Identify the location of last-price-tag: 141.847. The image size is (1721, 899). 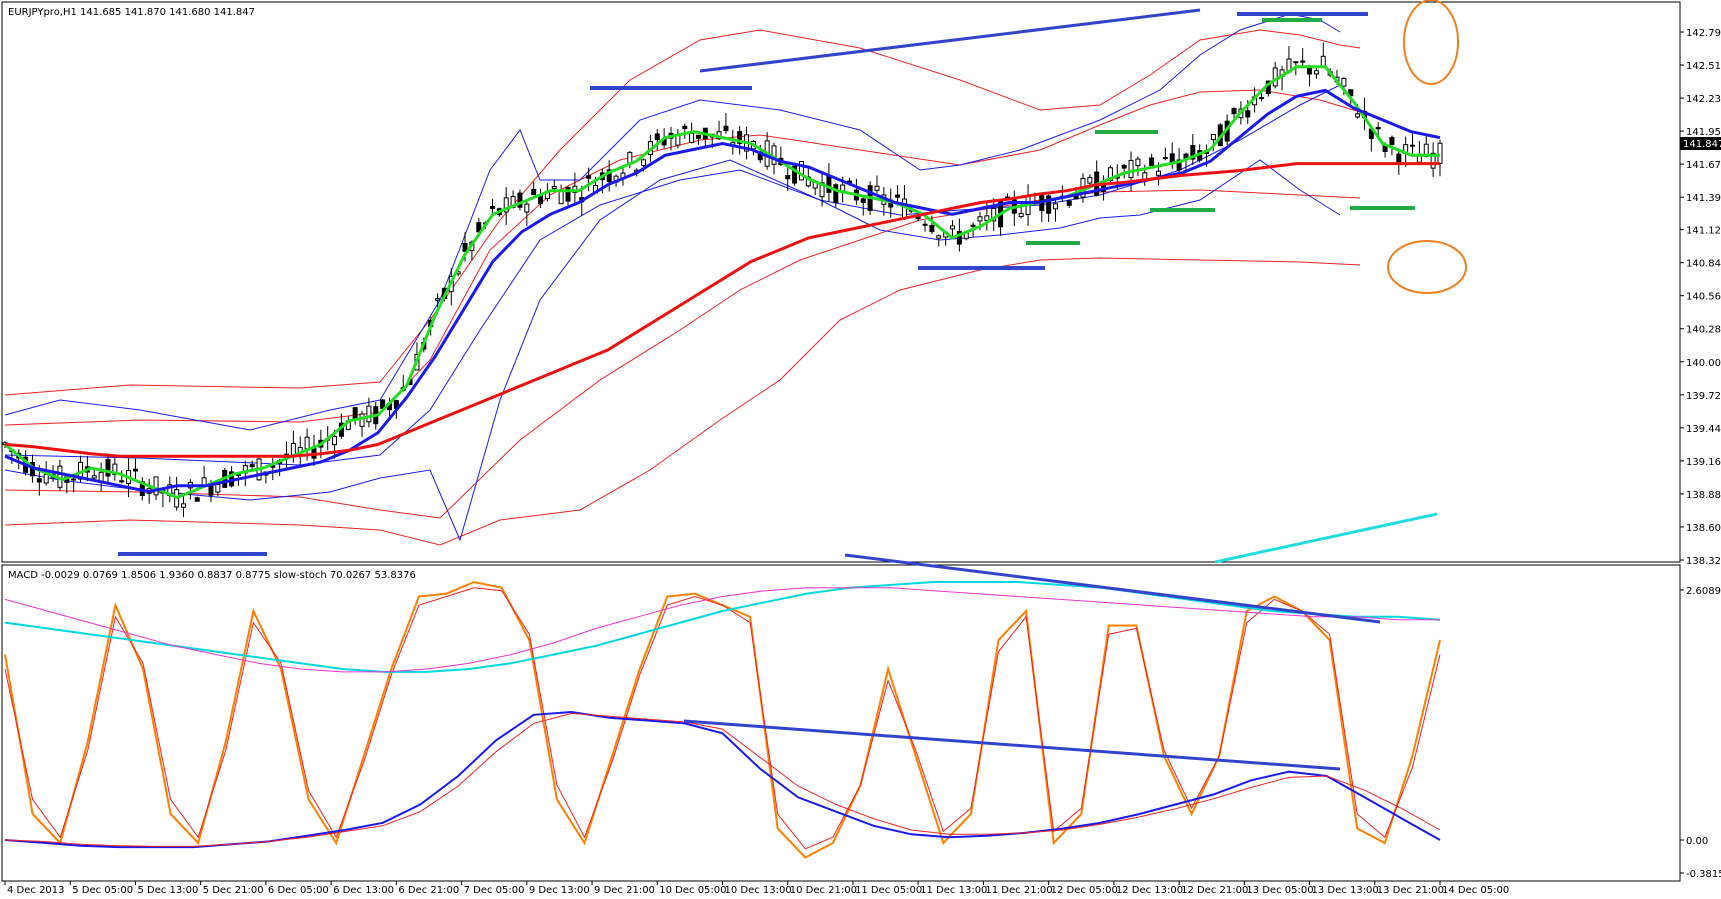
(1700, 143).